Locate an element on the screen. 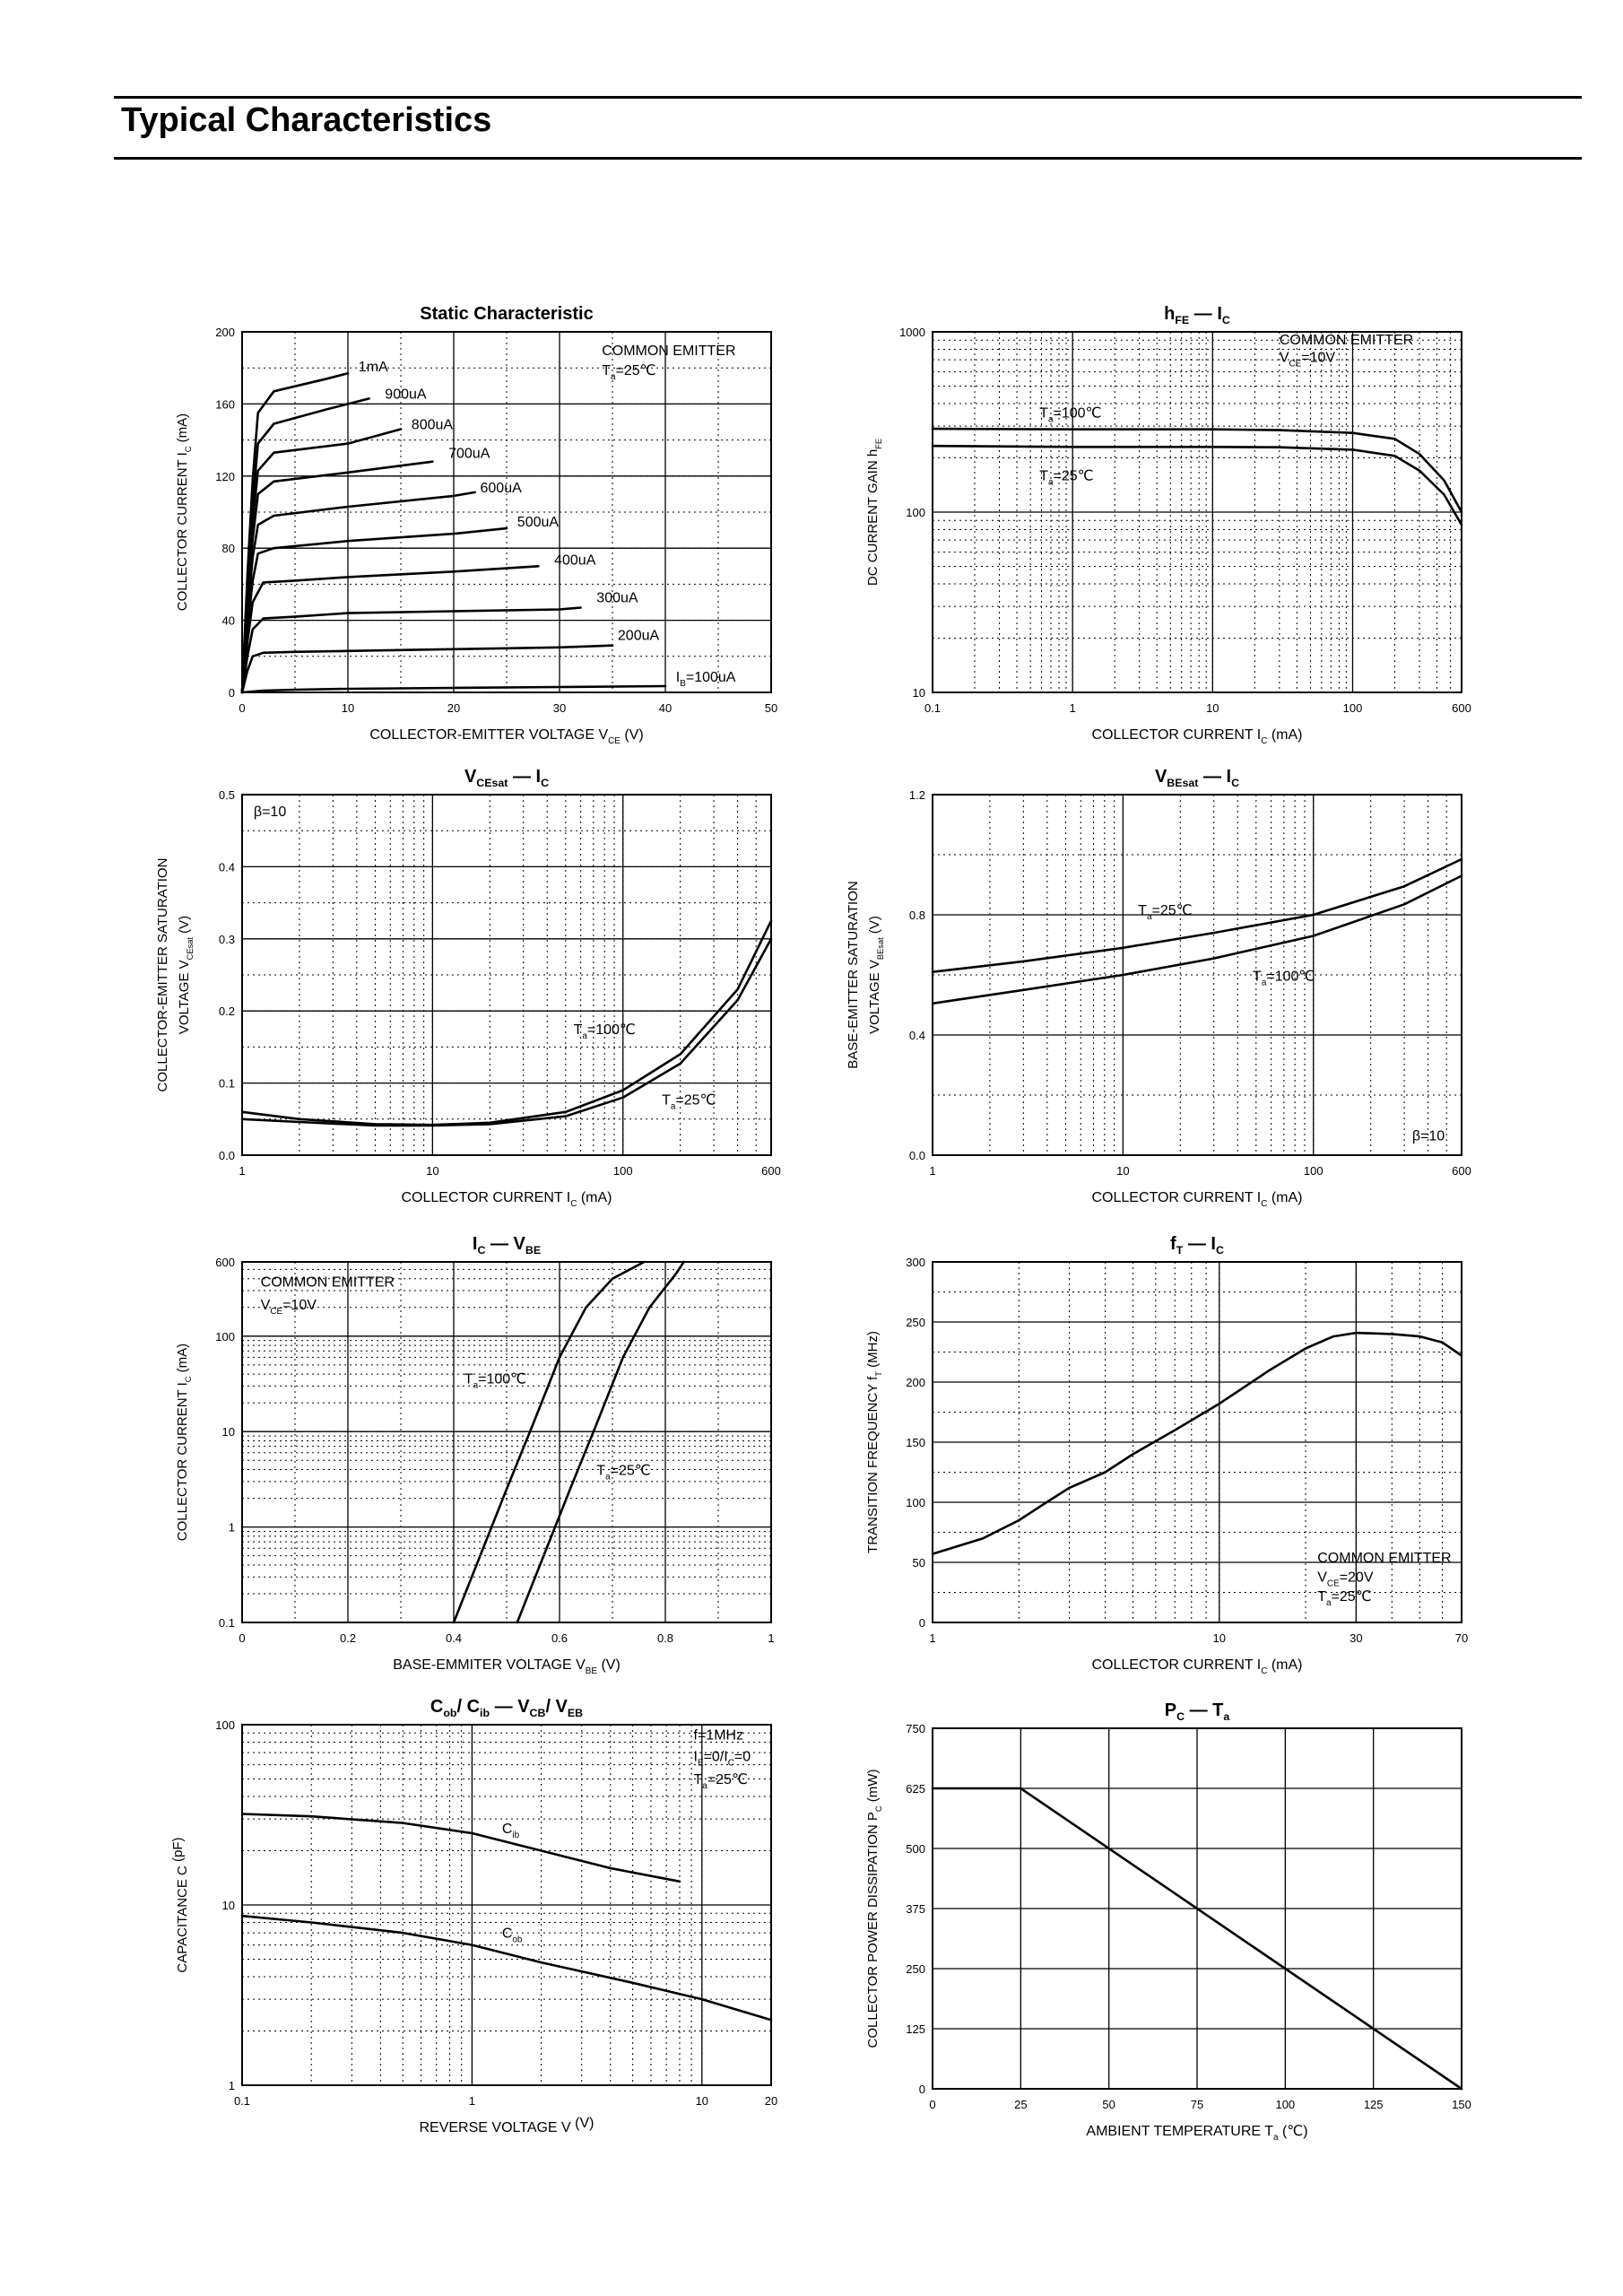 The width and height of the screenshot is (1623, 2296). y-tick-label: 0 is located at coordinates (232, 693).